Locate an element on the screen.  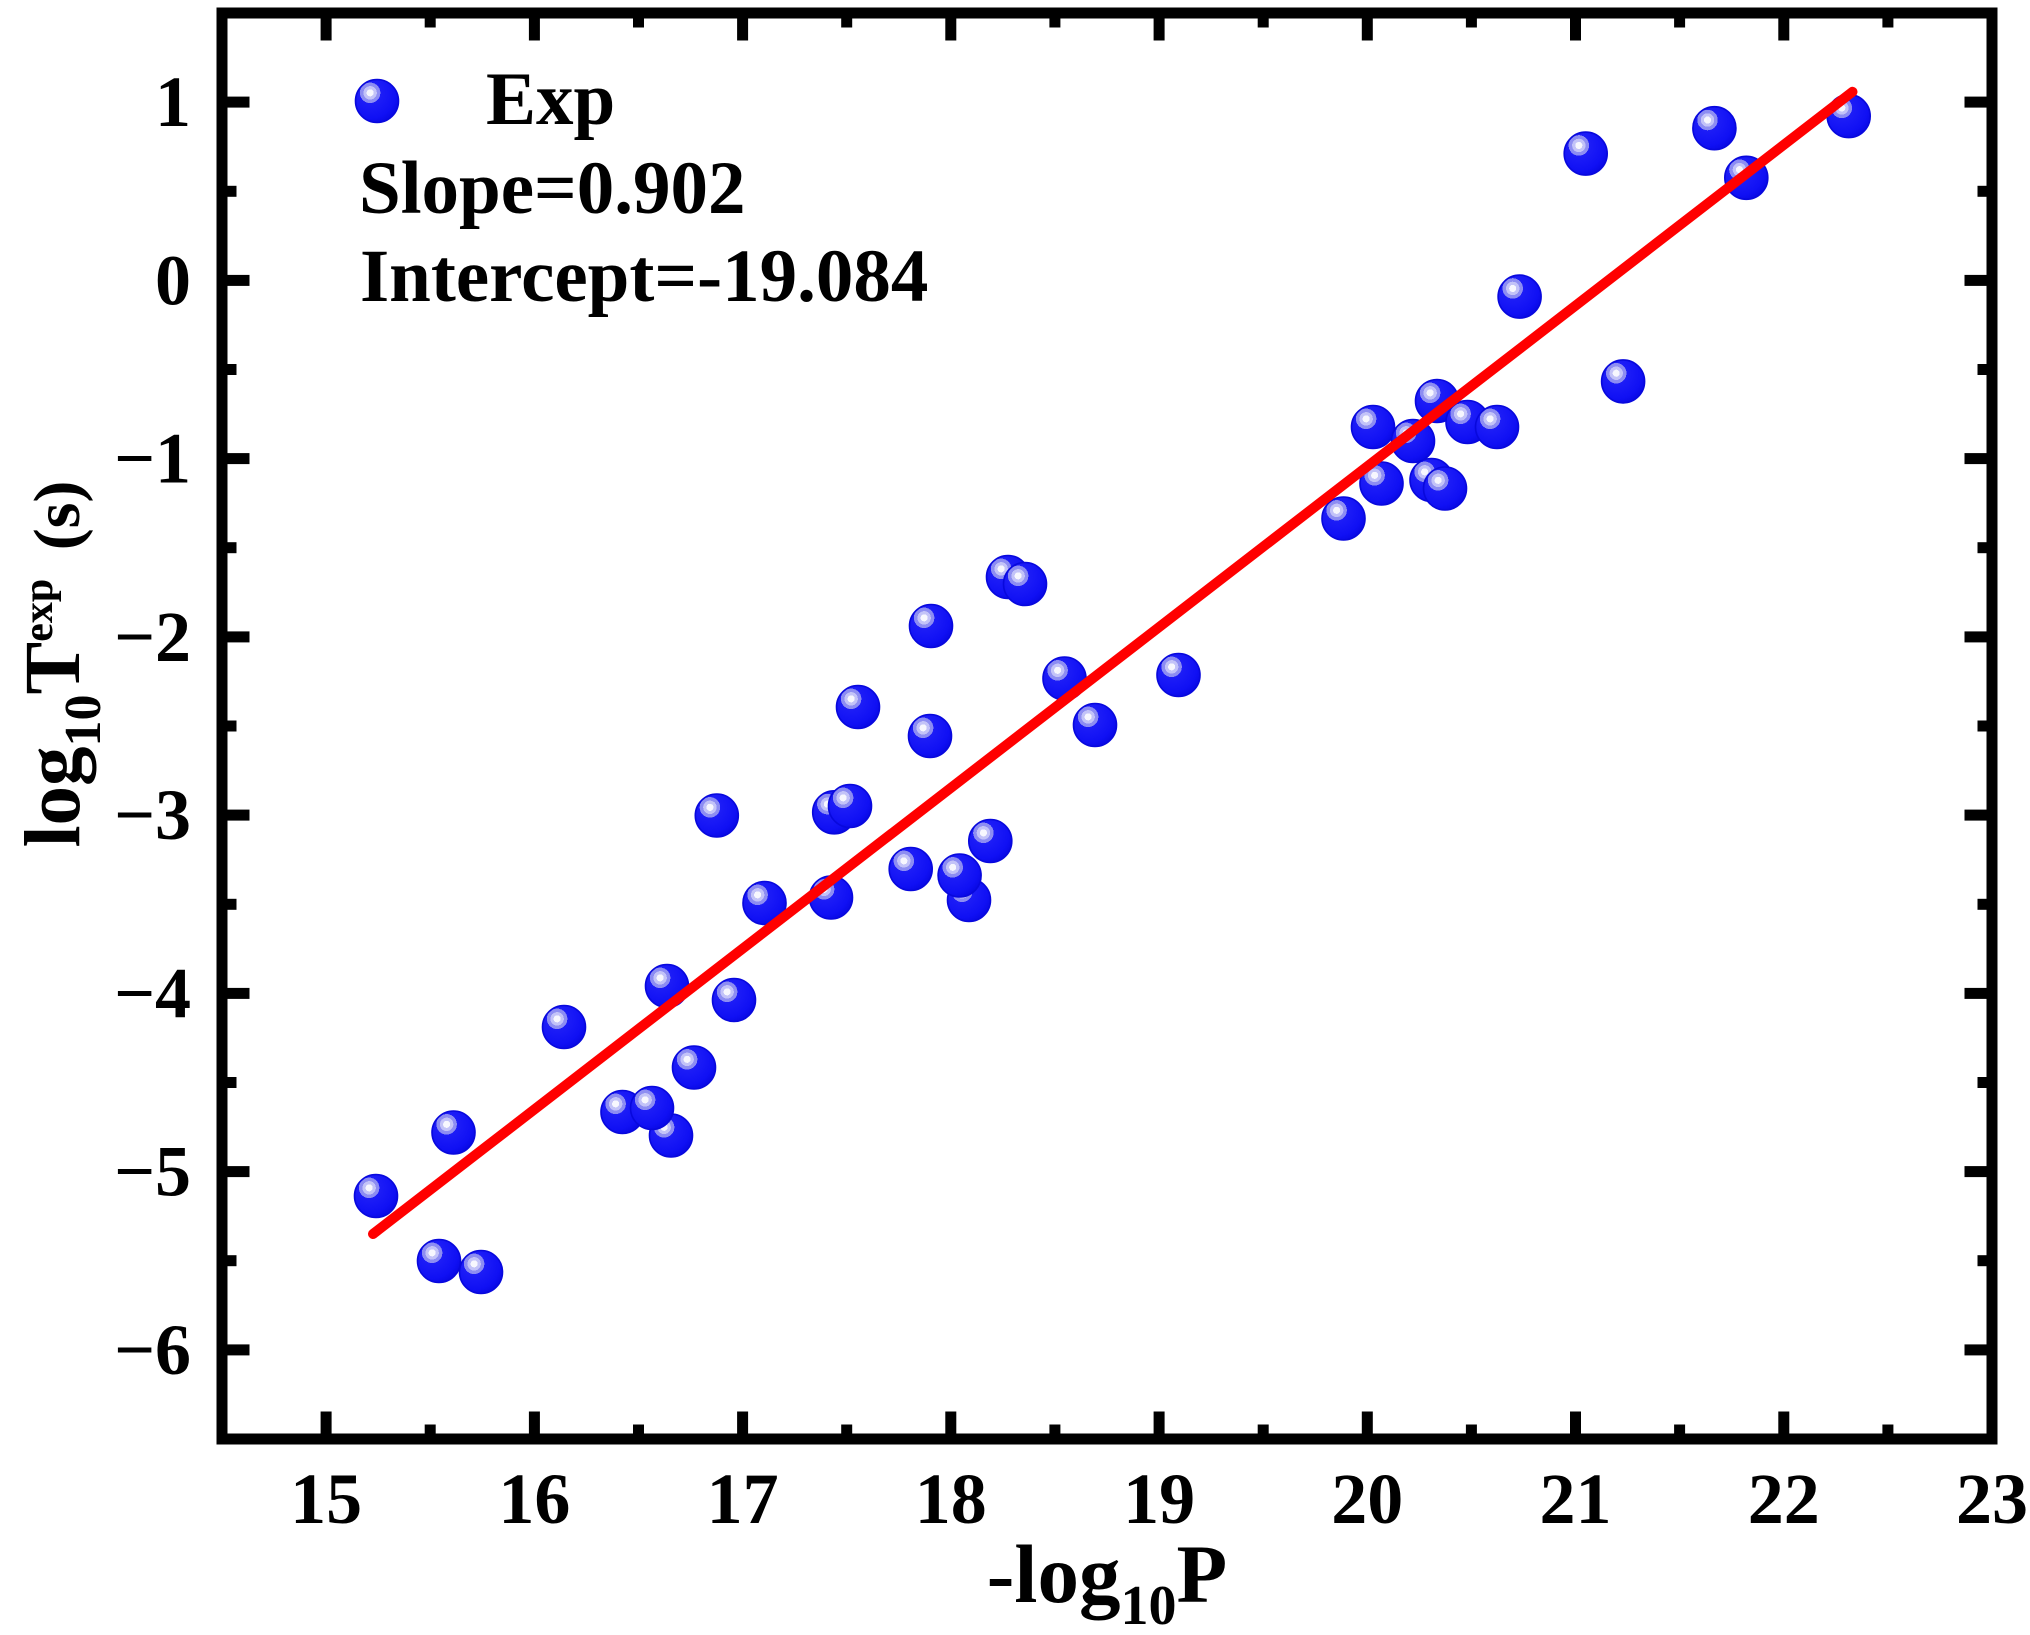
svg-text: −2 is located at coordinates (152, 637).